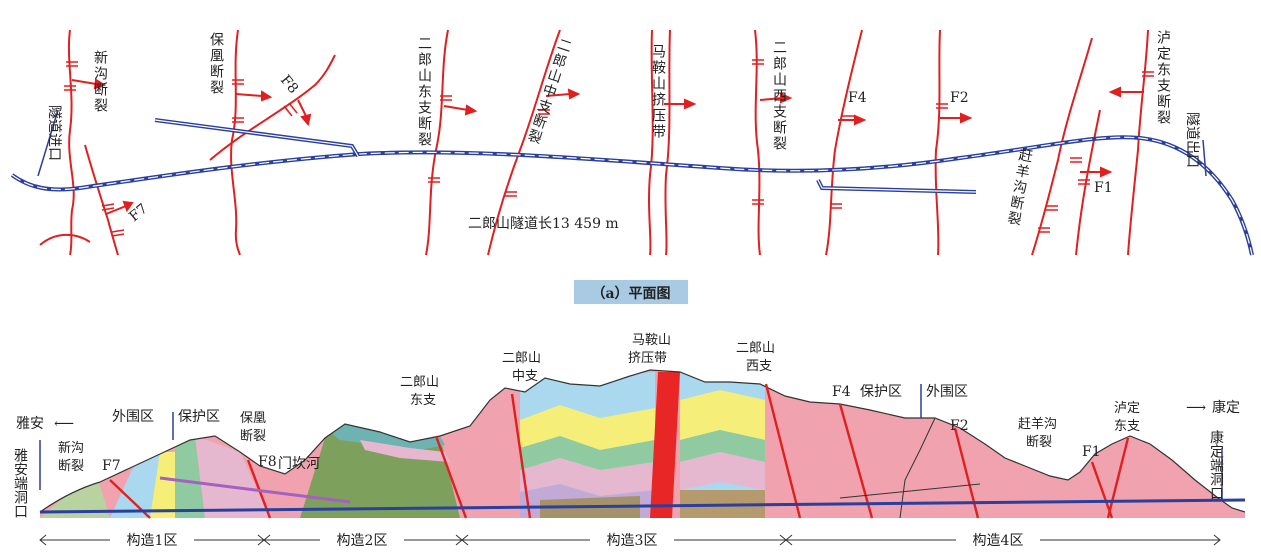  Describe the element at coordinates (665, 445) in the screenshot. I see `maanshan-zone-band` at that location.